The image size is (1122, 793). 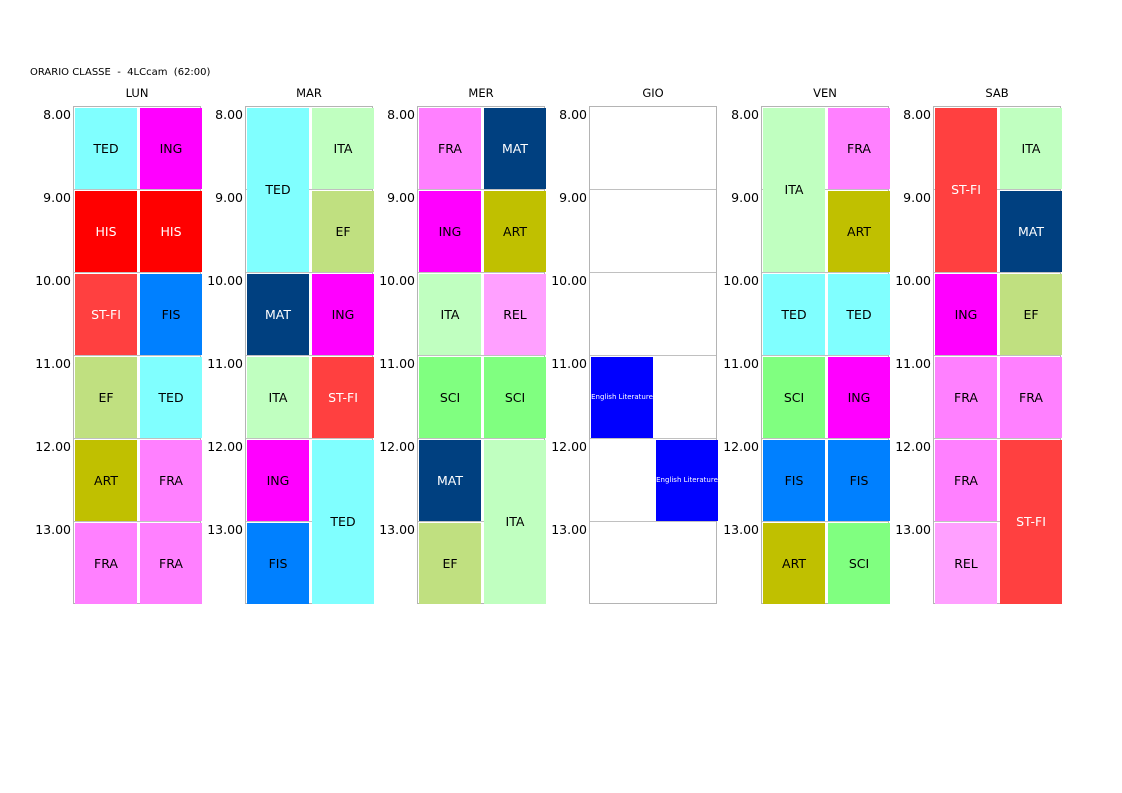 What do you see at coordinates (653, 93) in the screenshot?
I see `day-header-gio: GIO` at bounding box center [653, 93].